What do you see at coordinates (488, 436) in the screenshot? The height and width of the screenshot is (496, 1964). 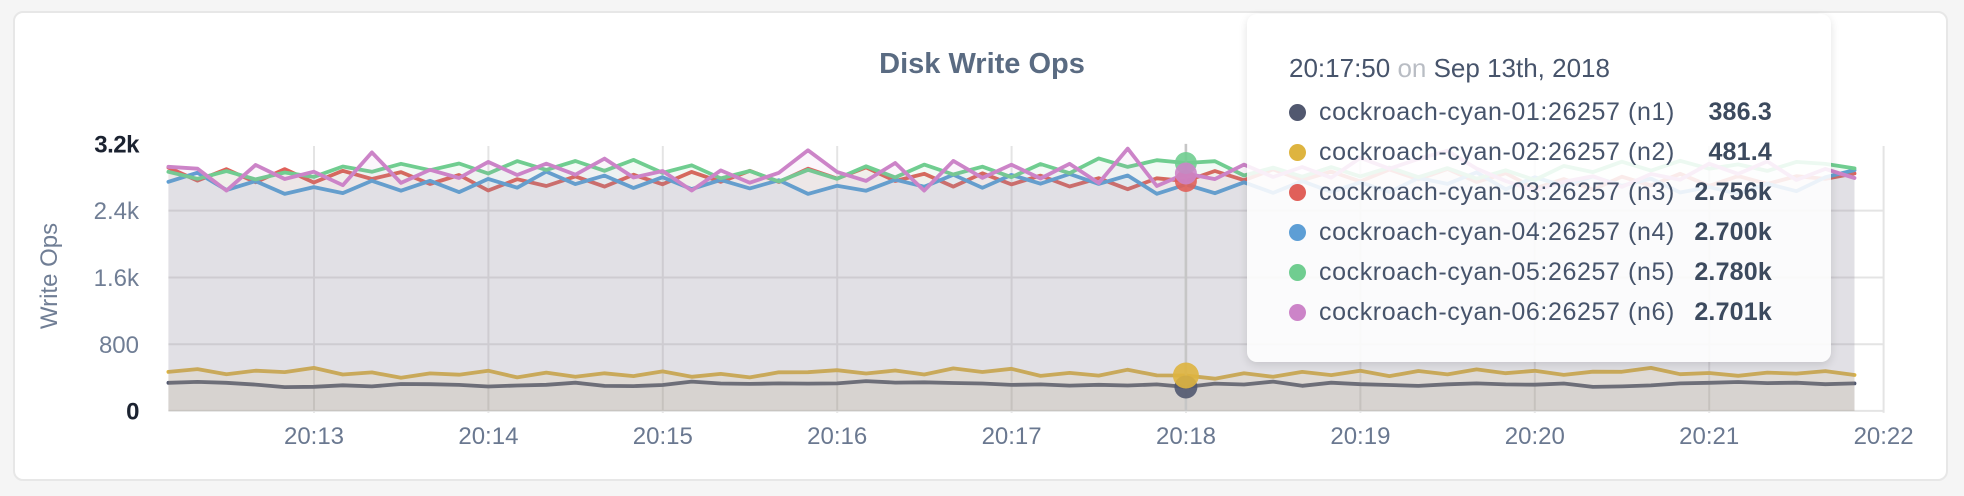 I see `svg-text: 20:14` at bounding box center [488, 436].